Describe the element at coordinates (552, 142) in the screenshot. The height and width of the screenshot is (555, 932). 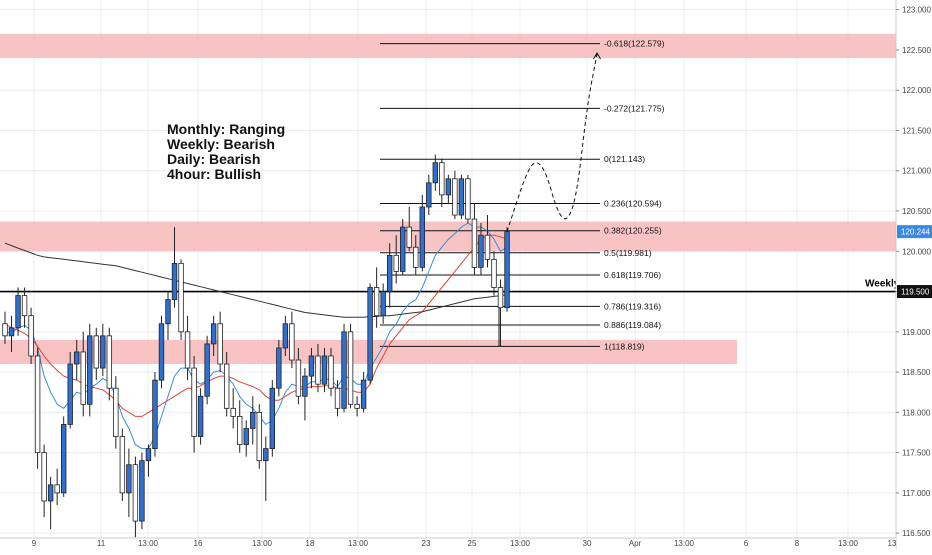
I see `projection-path` at that location.